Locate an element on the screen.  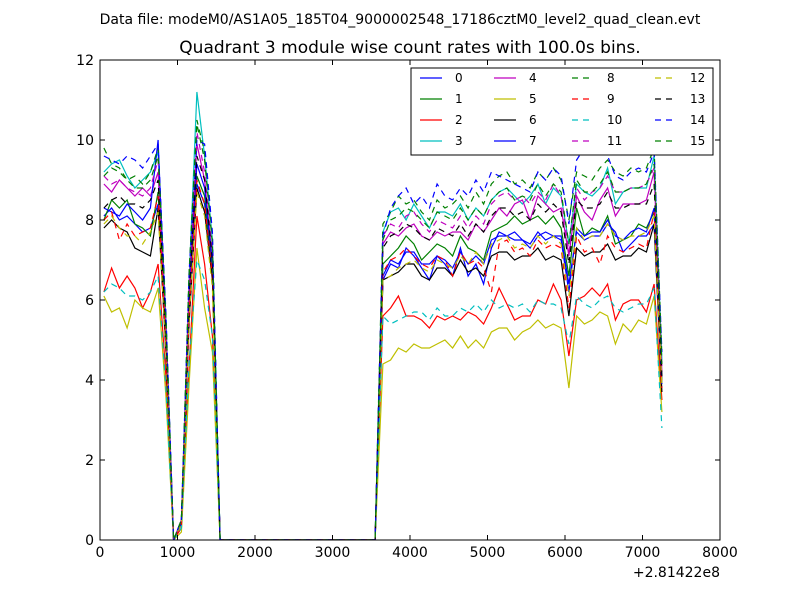
y-tick-label: 2 is located at coordinates (89, 461).